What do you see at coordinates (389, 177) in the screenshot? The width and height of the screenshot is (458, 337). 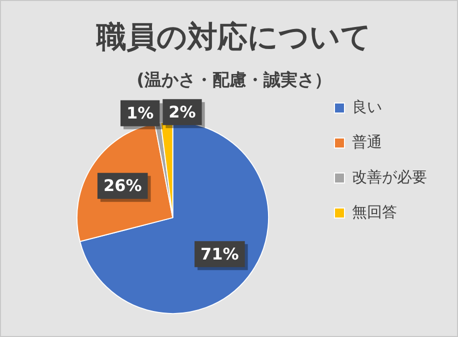 I see `legend-label: 改善が必要` at bounding box center [389, 177].